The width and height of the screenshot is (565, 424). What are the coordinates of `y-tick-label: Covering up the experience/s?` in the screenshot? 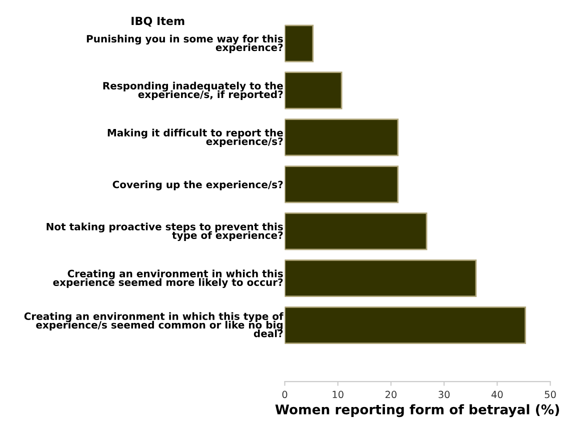 It's located at (197, 185).